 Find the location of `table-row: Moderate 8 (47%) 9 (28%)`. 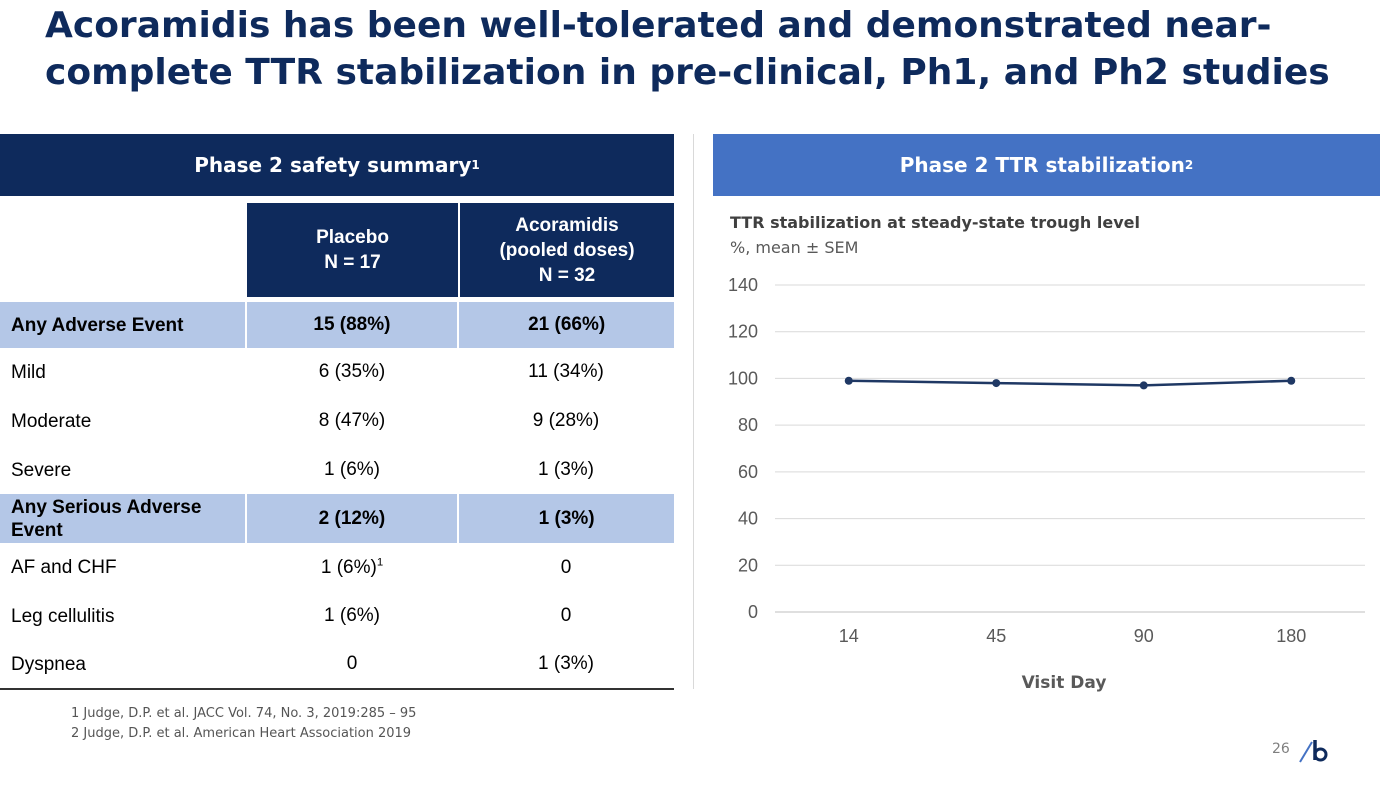

table-row: Moderate 8 (47%) 9 (28%) is located at coordinates (337, 421).